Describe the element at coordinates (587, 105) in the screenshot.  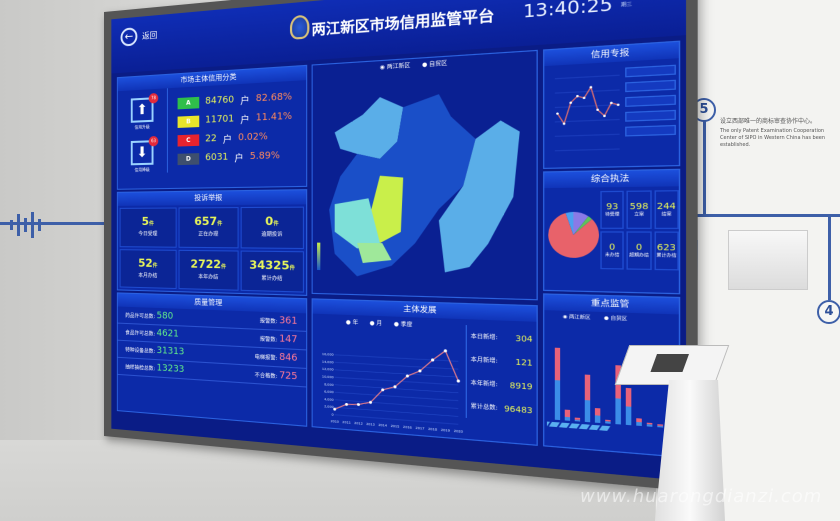
I see `series-line` at that location.